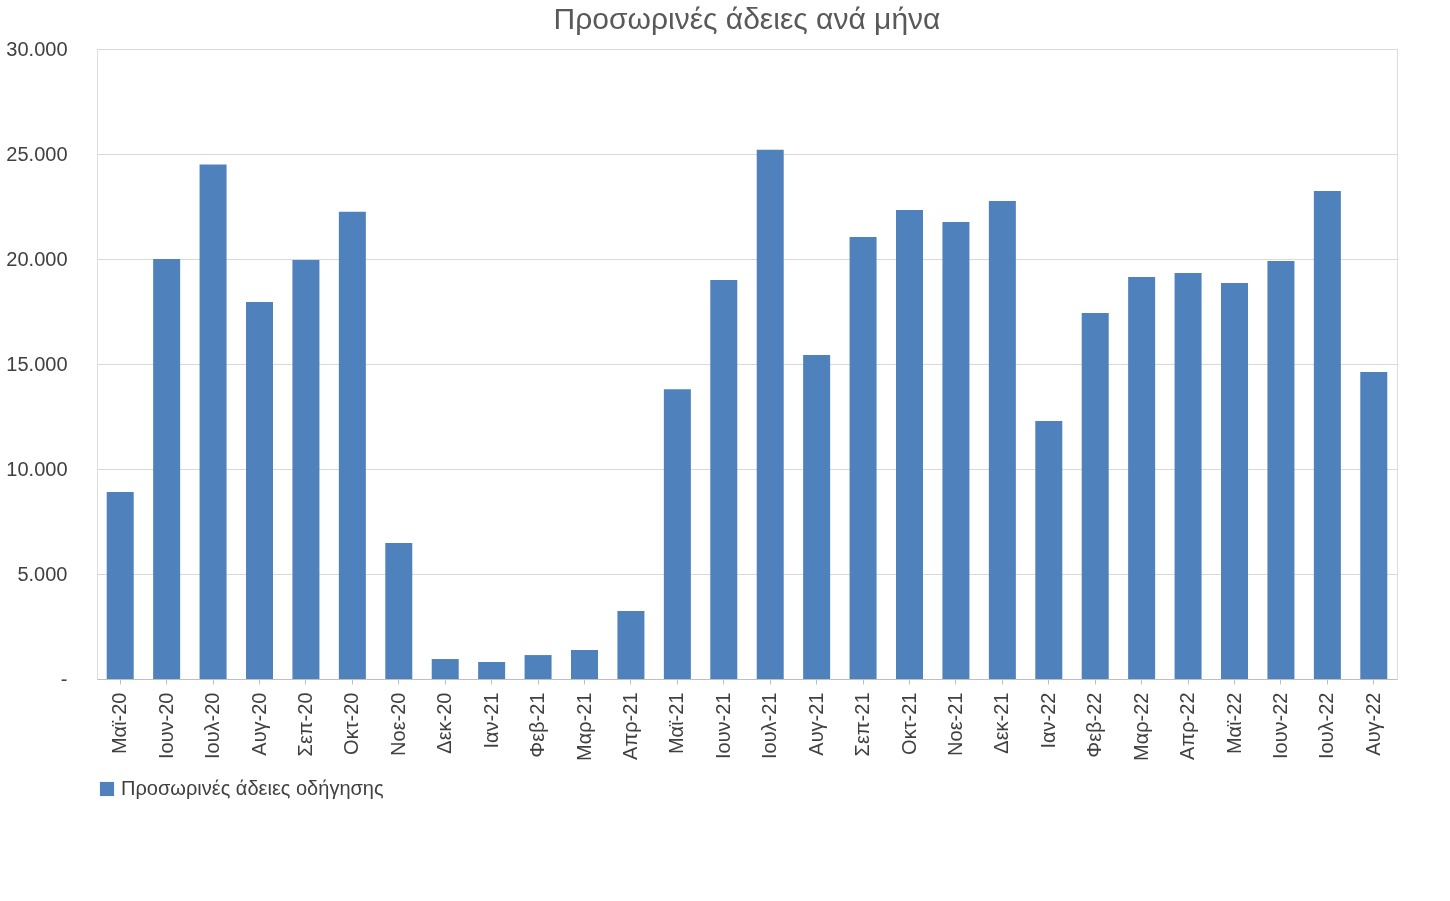  Describe the element at coordinates (862, 724) in the screenshot. I see `x-tick-label: Σεπ-21` at that location.